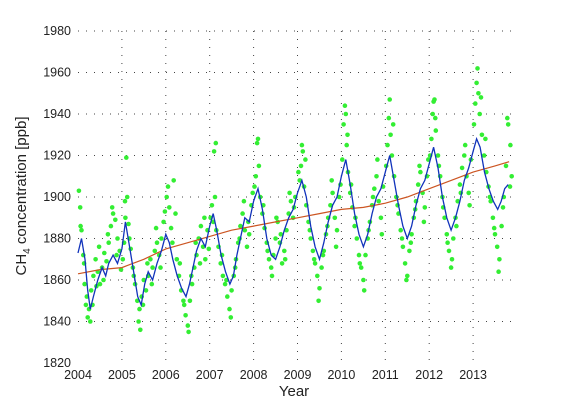 The image size is (564, 409). I want to click on y-tick-label: 1820, so click(57, 363).